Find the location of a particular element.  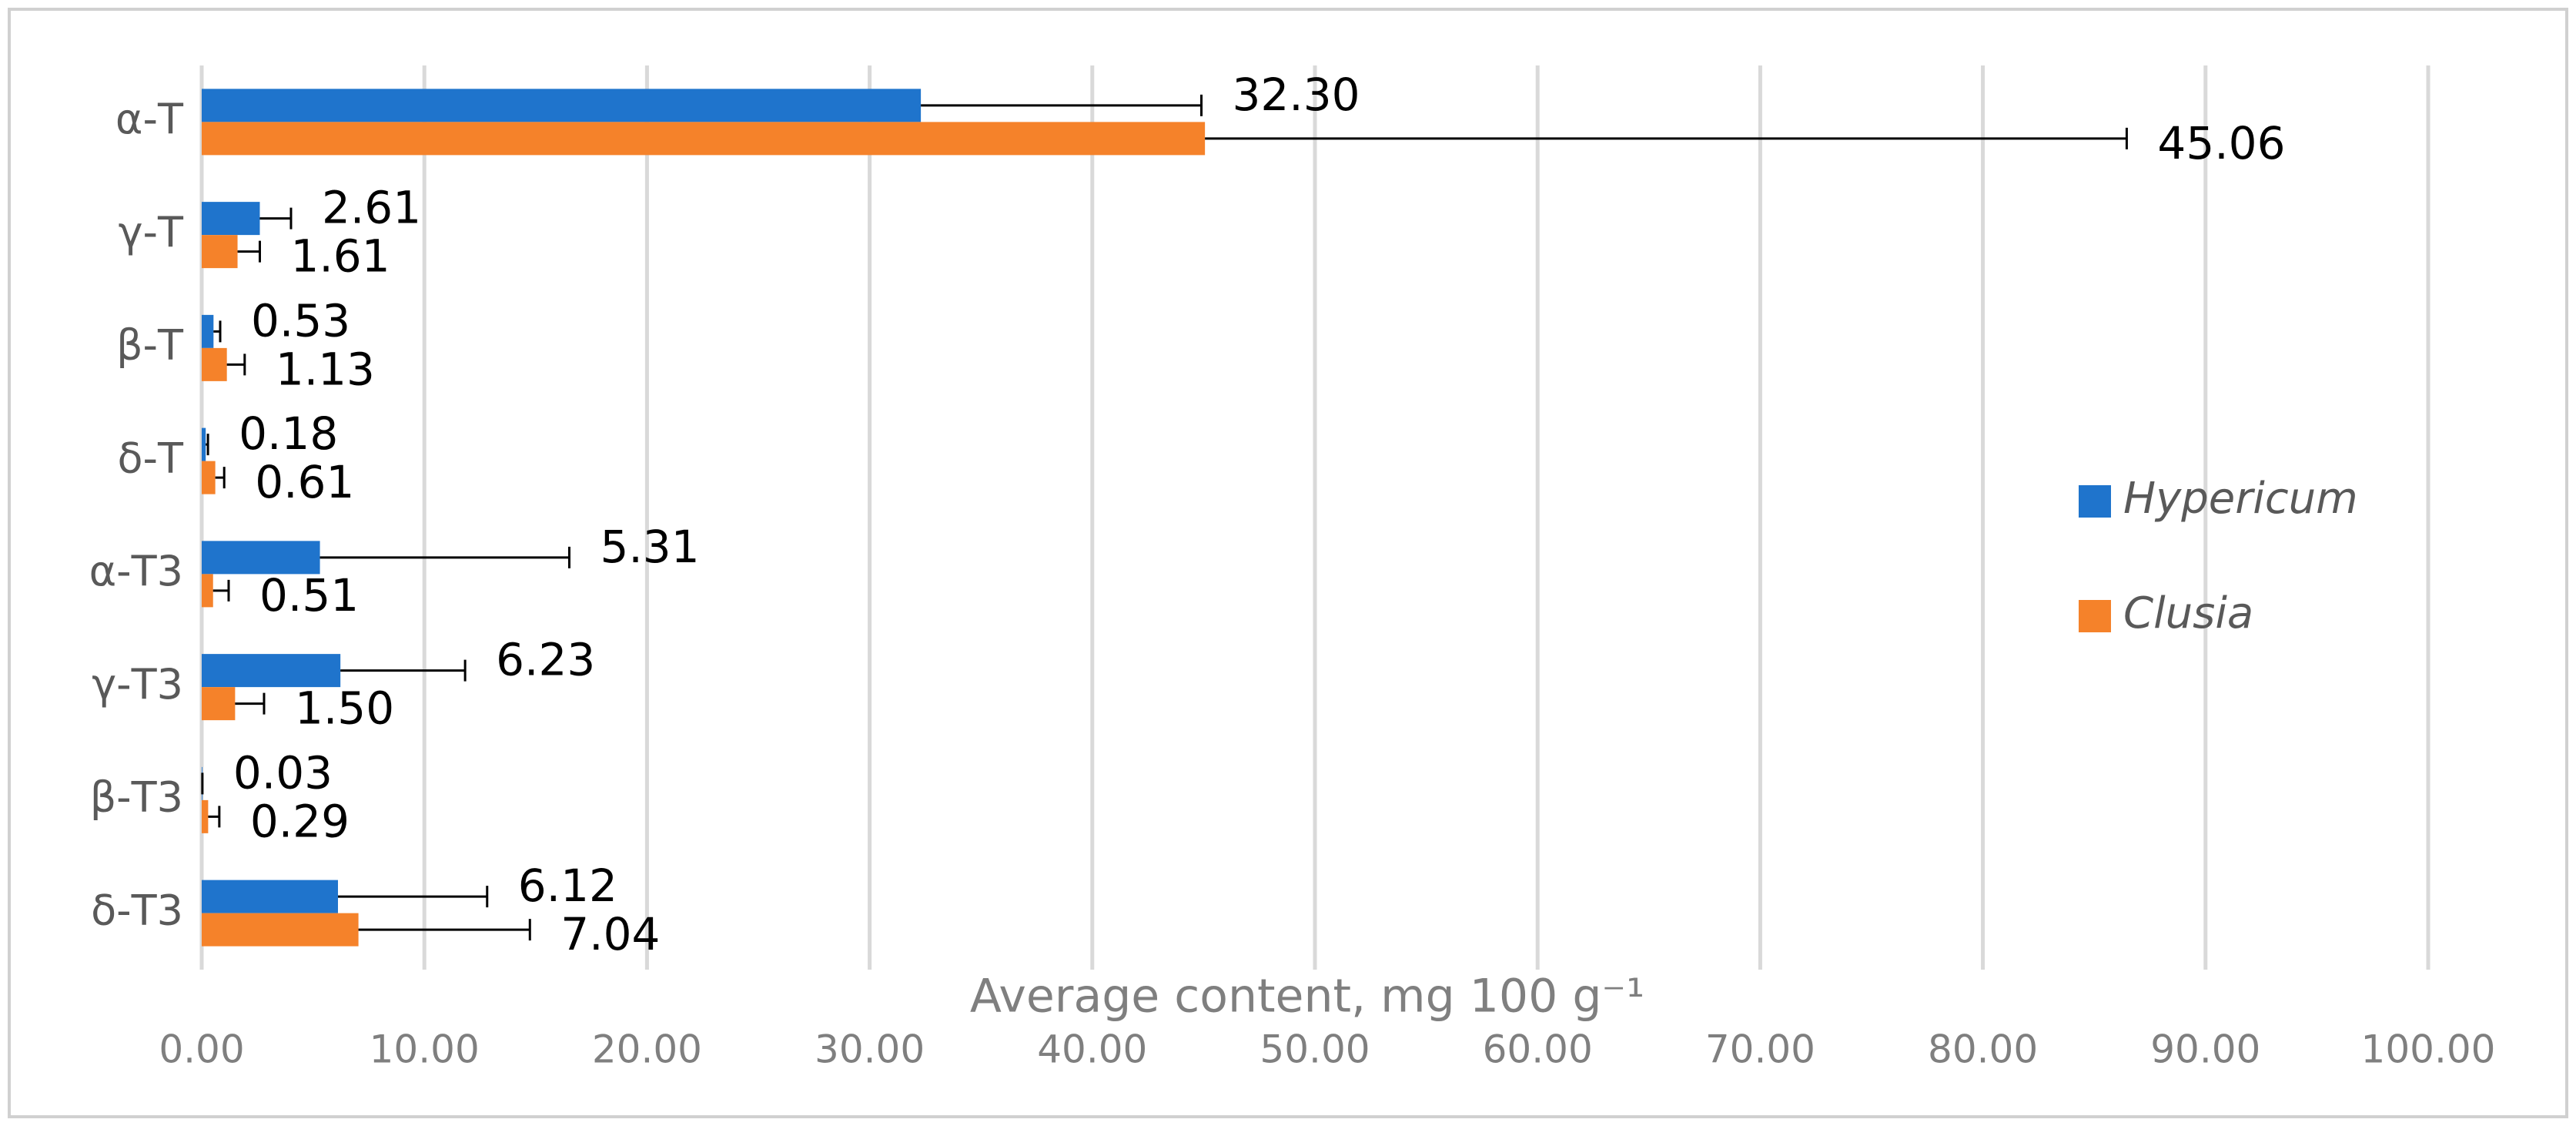

x-tick-label: 80.00 is located at coordinates (1983, 1049).